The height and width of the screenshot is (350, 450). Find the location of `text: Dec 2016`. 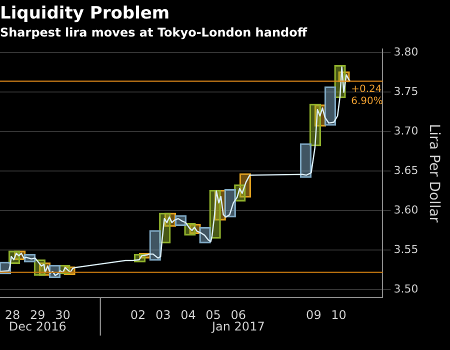

text: Dec 2016 is located at coordinates (37, 327).